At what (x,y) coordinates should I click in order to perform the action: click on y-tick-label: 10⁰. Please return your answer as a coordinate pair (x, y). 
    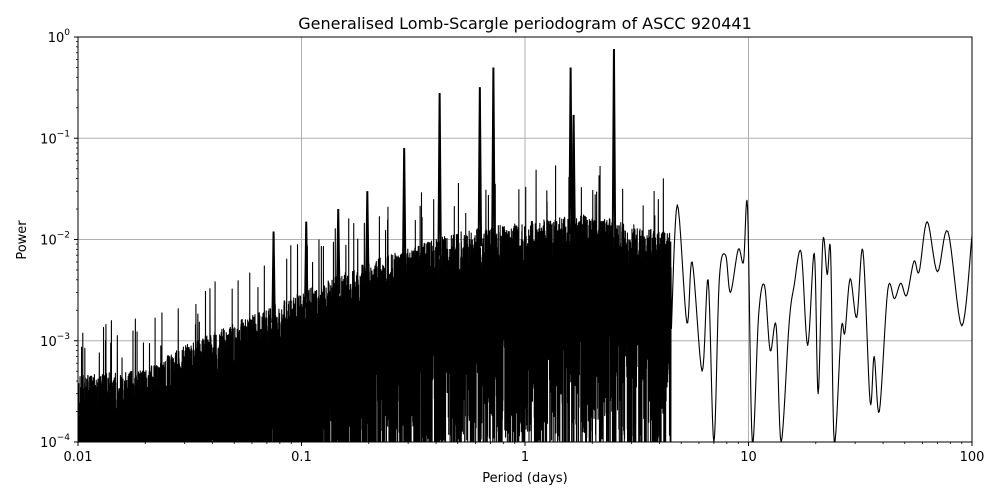
    Looking at the image, I should click on (59, 37).